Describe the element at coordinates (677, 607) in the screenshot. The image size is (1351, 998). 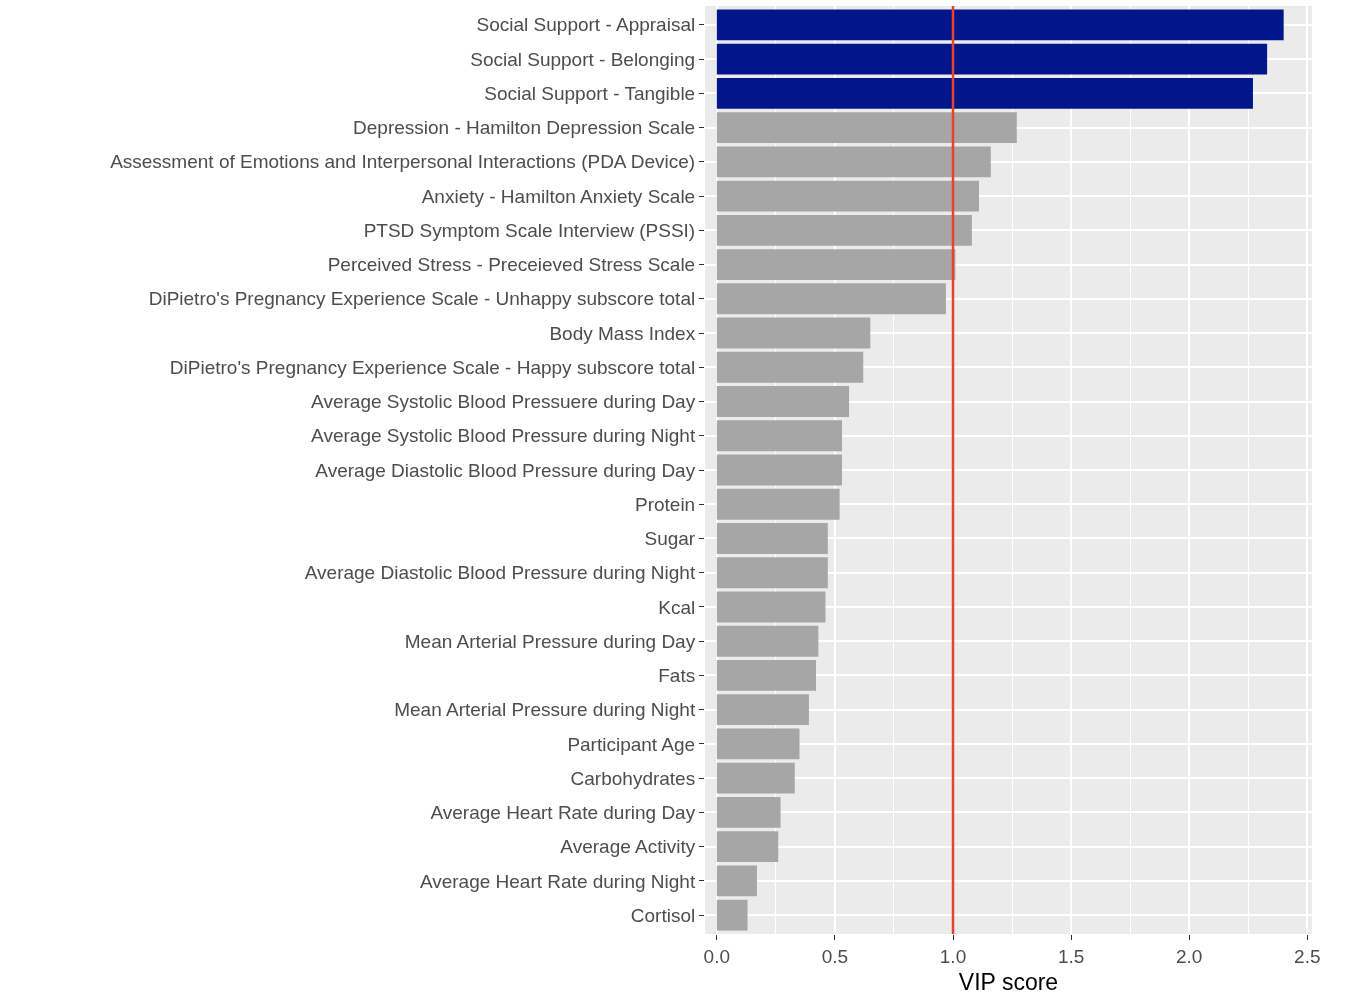
I see `y-tick-label: Kcal` at that location.